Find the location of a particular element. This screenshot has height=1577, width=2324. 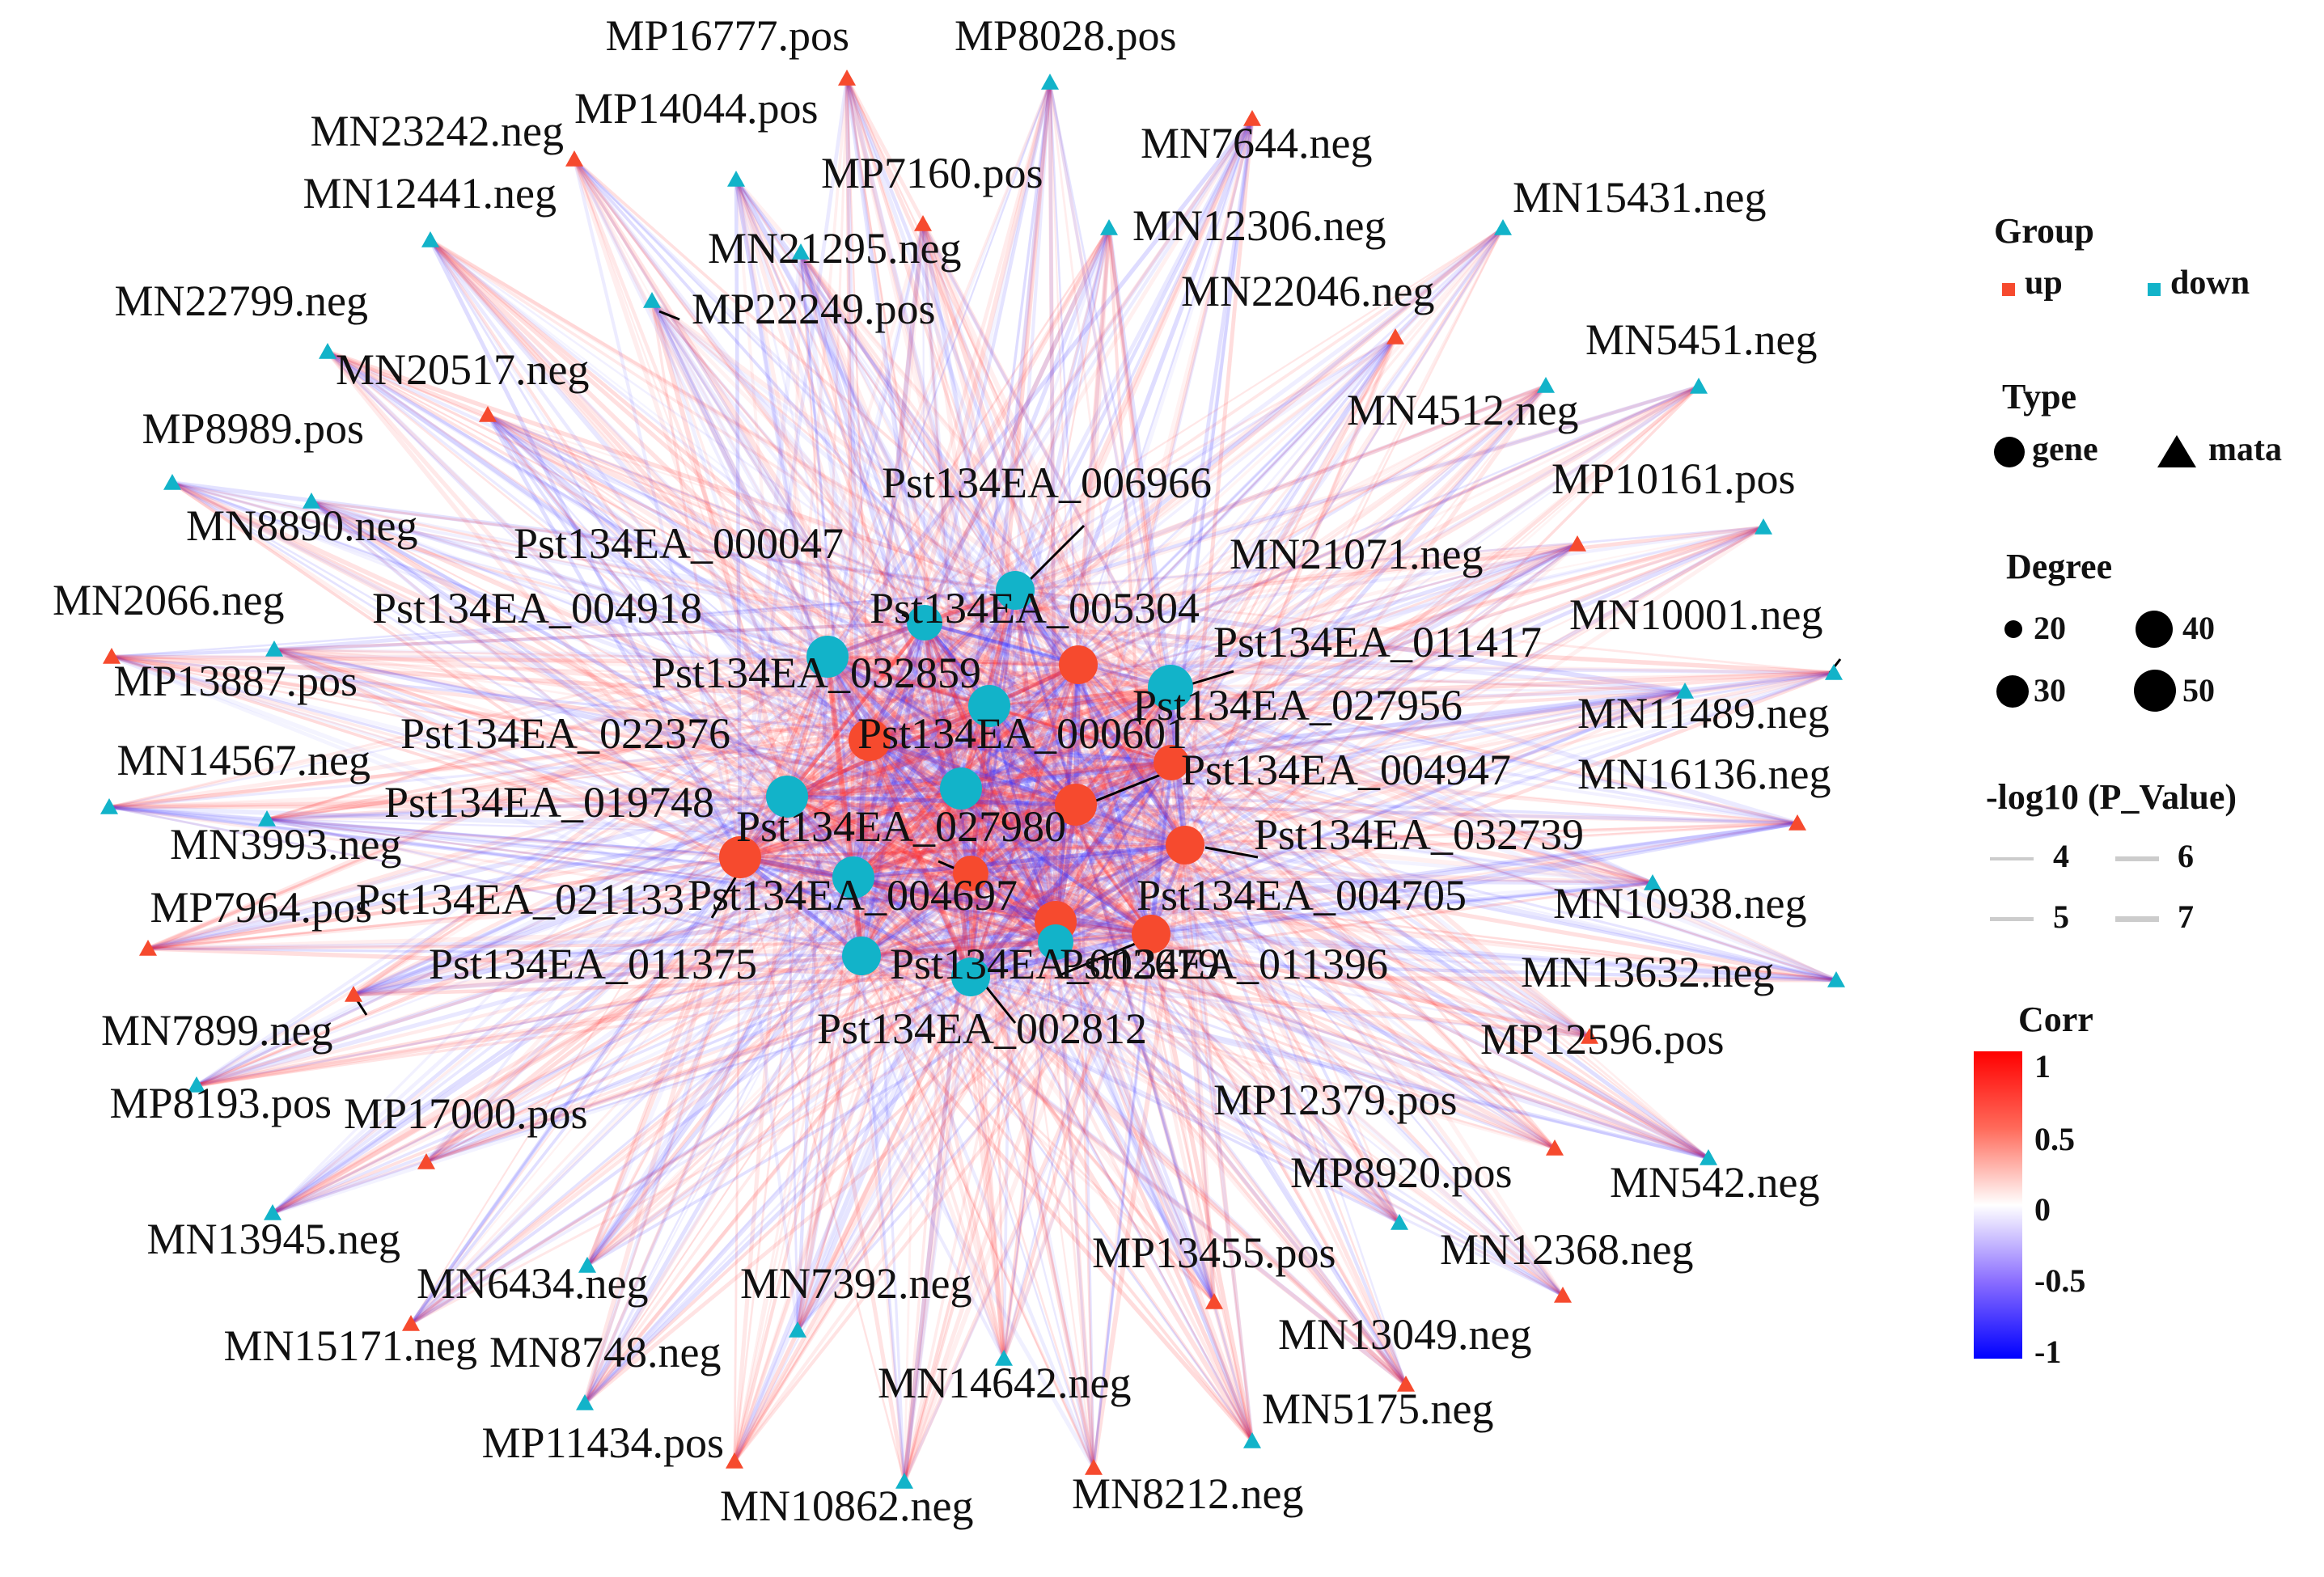

degree-20-circle-icon is located at coordinates (2013, 629).